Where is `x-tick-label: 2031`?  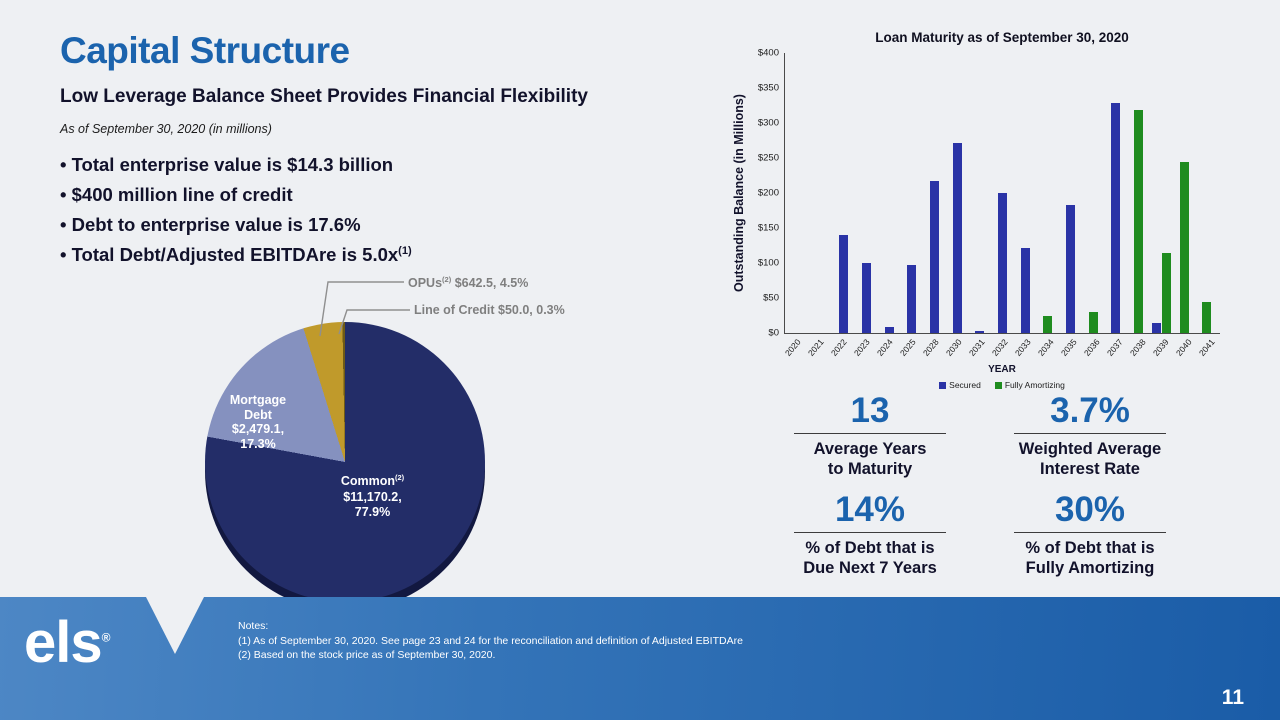
x-tick-label: 2031 is located at coordinates (976, 347).